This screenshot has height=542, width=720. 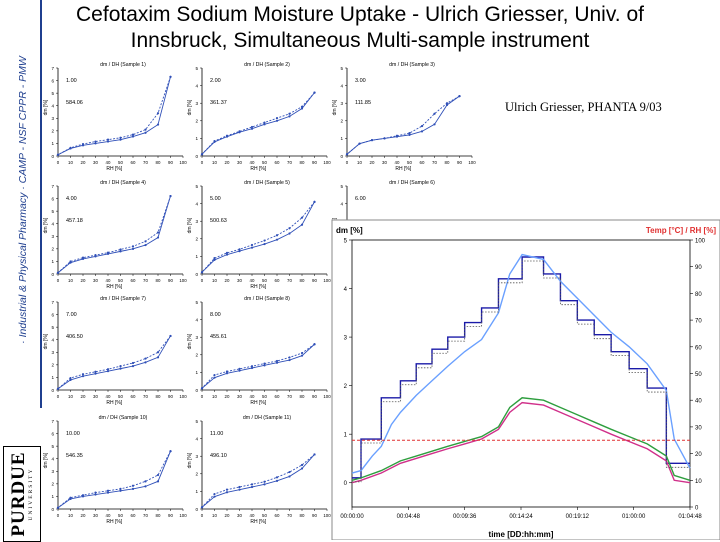 What do you see at coordinates (314, 162) in the screenshot?
I see `x-tick-label: 90` at bounding box center [314, 162].